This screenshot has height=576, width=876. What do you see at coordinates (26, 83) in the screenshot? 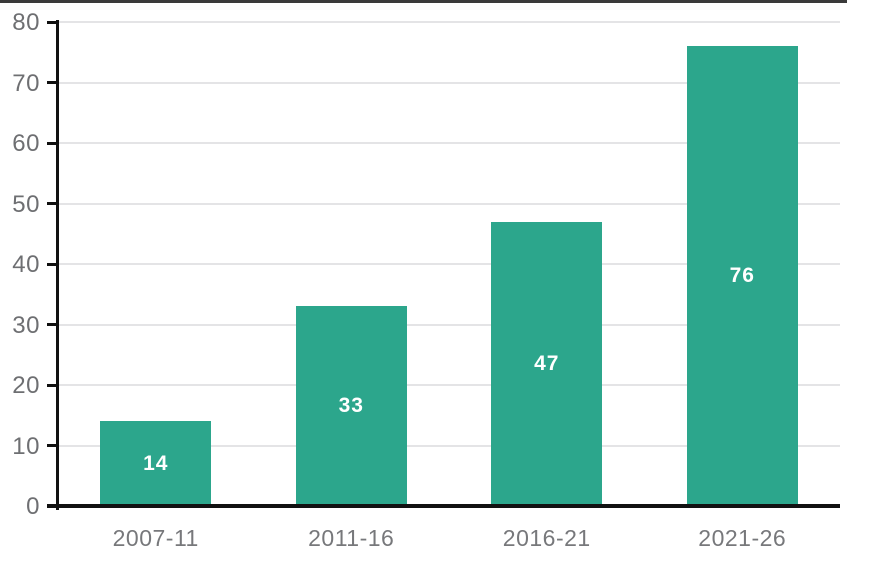
I see `y-axis-tick-label: 70` at bounding box center [26, 83].